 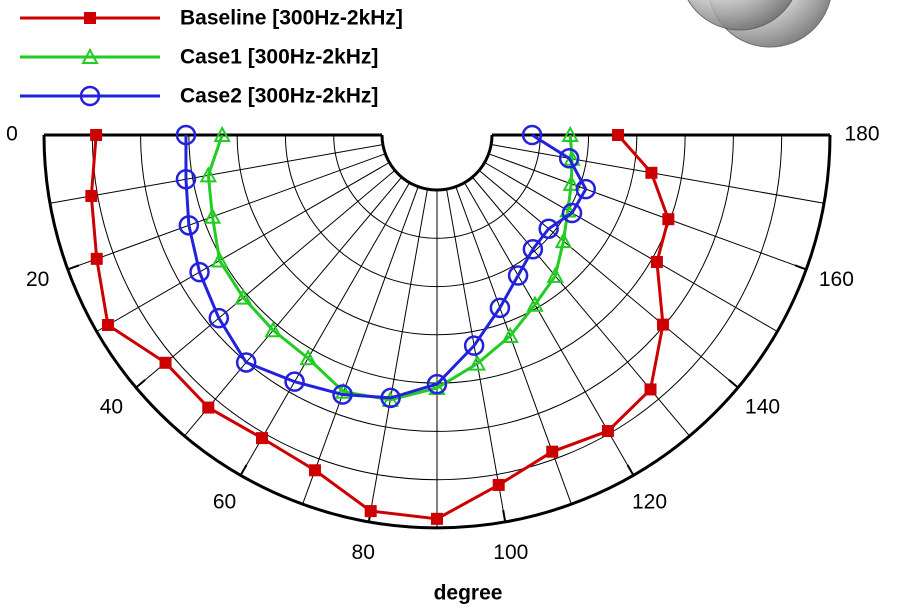 What do you see at coordinates (291, 18) in the screenshot?
I see `legend-label: Baseline [300Hz-2kHz]` at bounding box center [291, 18].